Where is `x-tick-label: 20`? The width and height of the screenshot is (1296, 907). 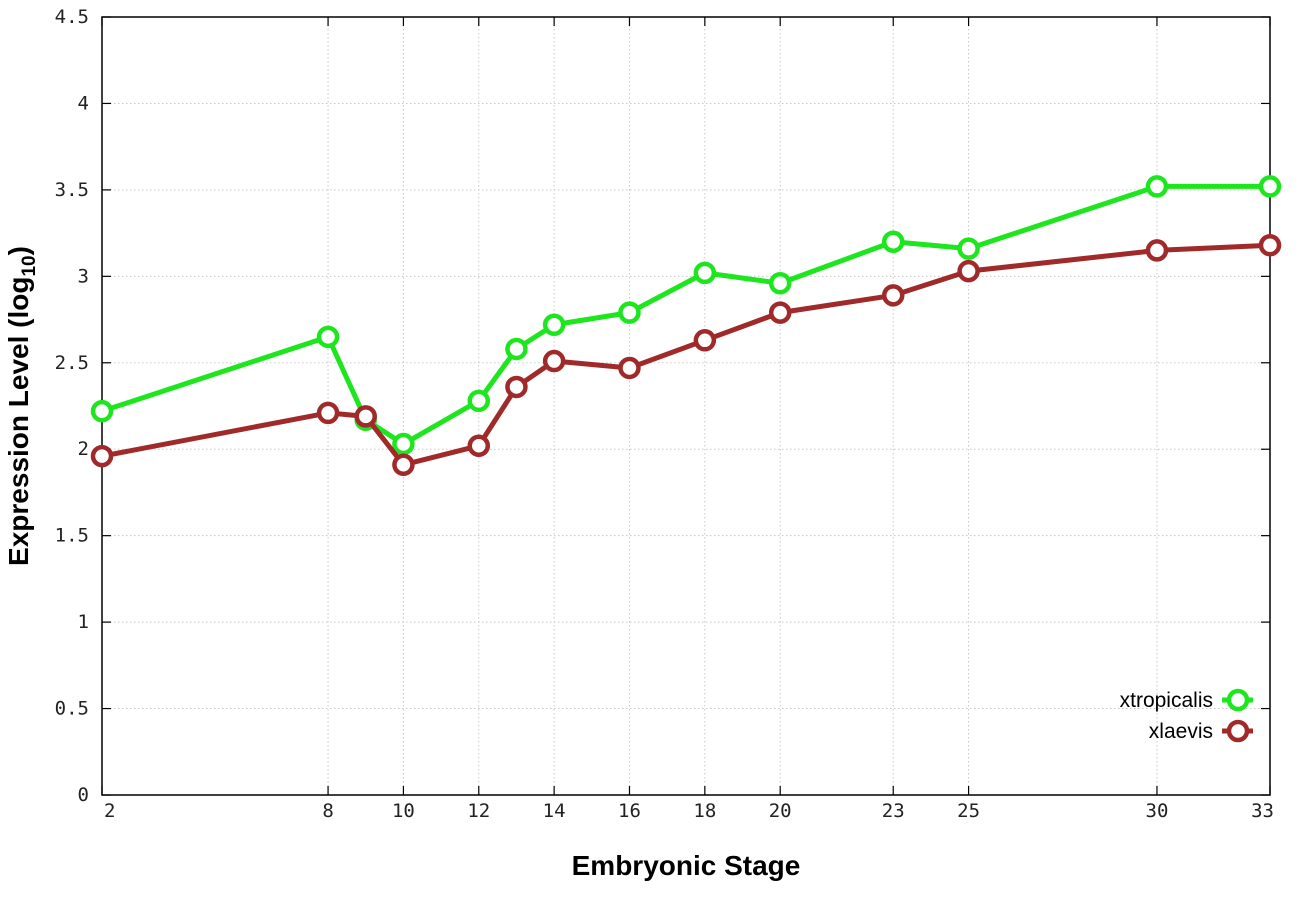
x-tick-label: 20 is located at coordinates (780, 811).